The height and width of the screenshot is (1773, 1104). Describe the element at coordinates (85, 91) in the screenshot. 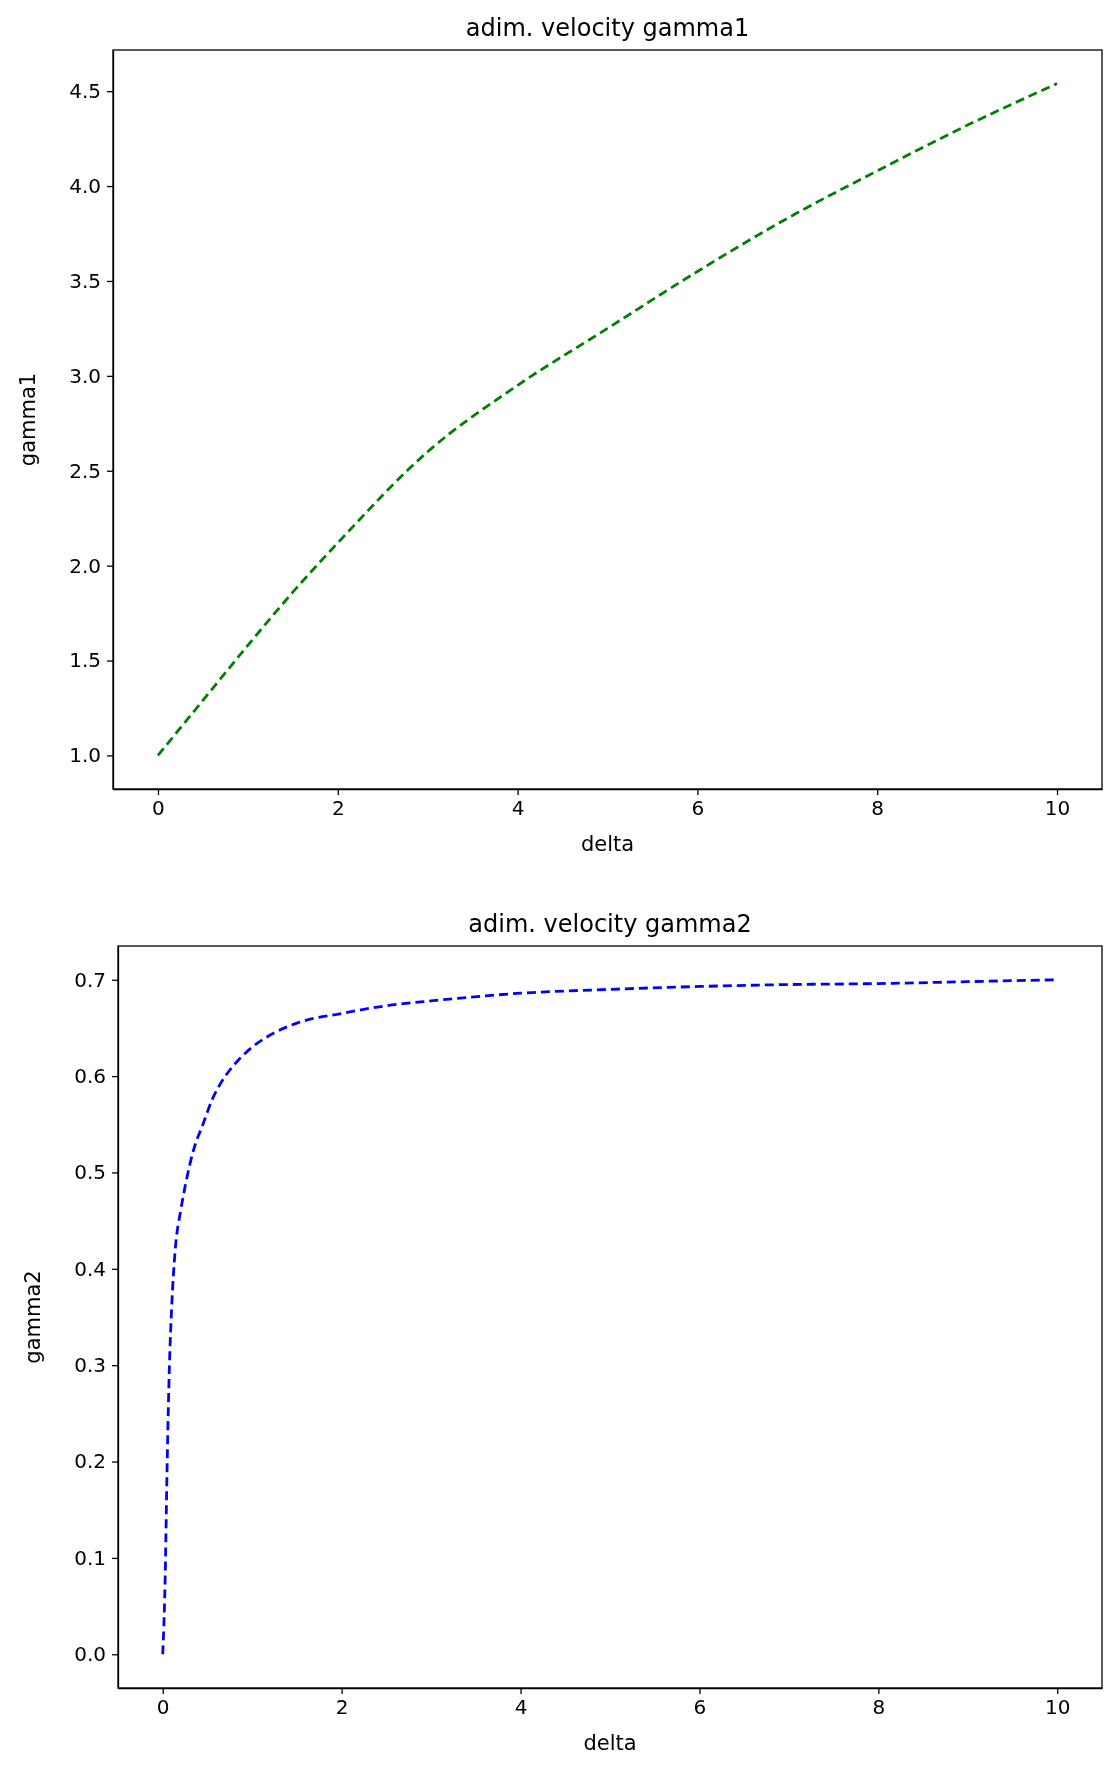

I see `y-tick-label: 4.5` at that location.